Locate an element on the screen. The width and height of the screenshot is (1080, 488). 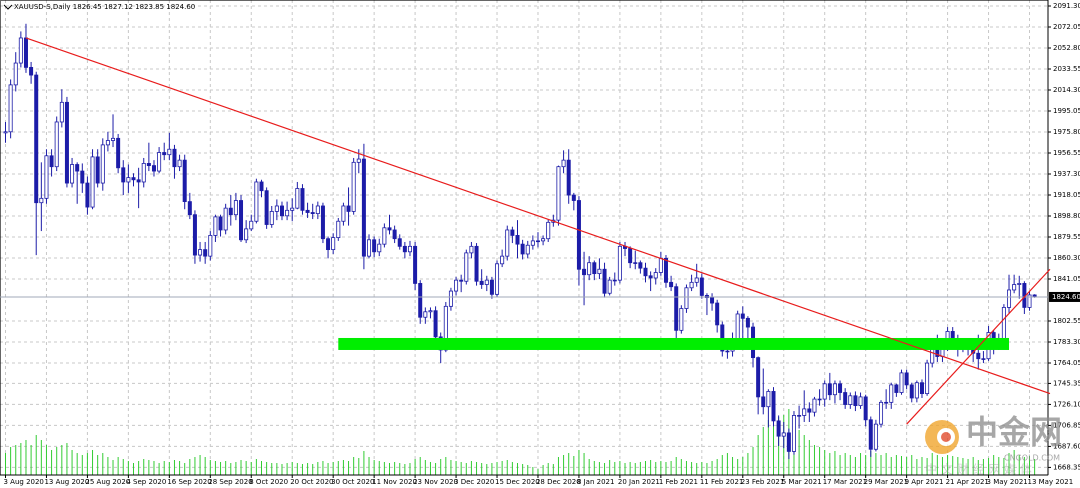
x-tick-label: 8 Oct 2020 is located at coordinates (268, 482).